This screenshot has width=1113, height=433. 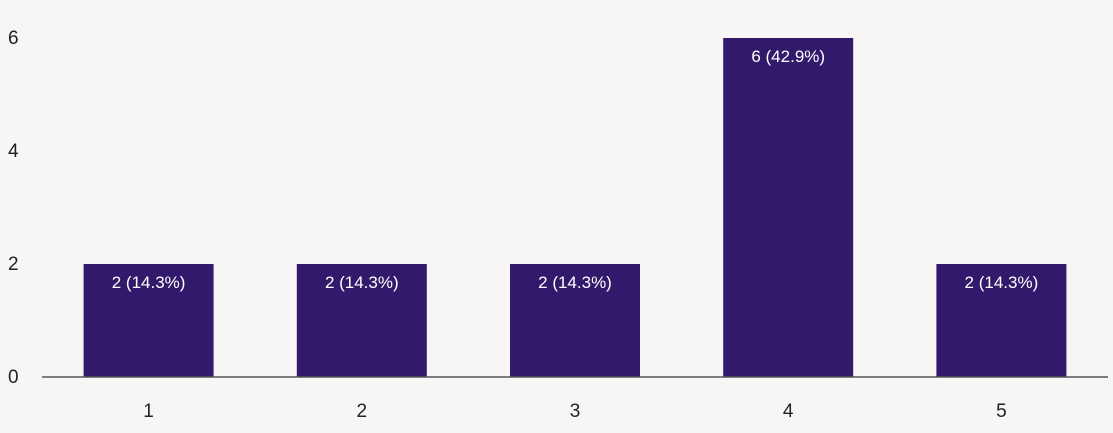 I want to click on x-tick-label: 5, so click(x=1001, y=411).